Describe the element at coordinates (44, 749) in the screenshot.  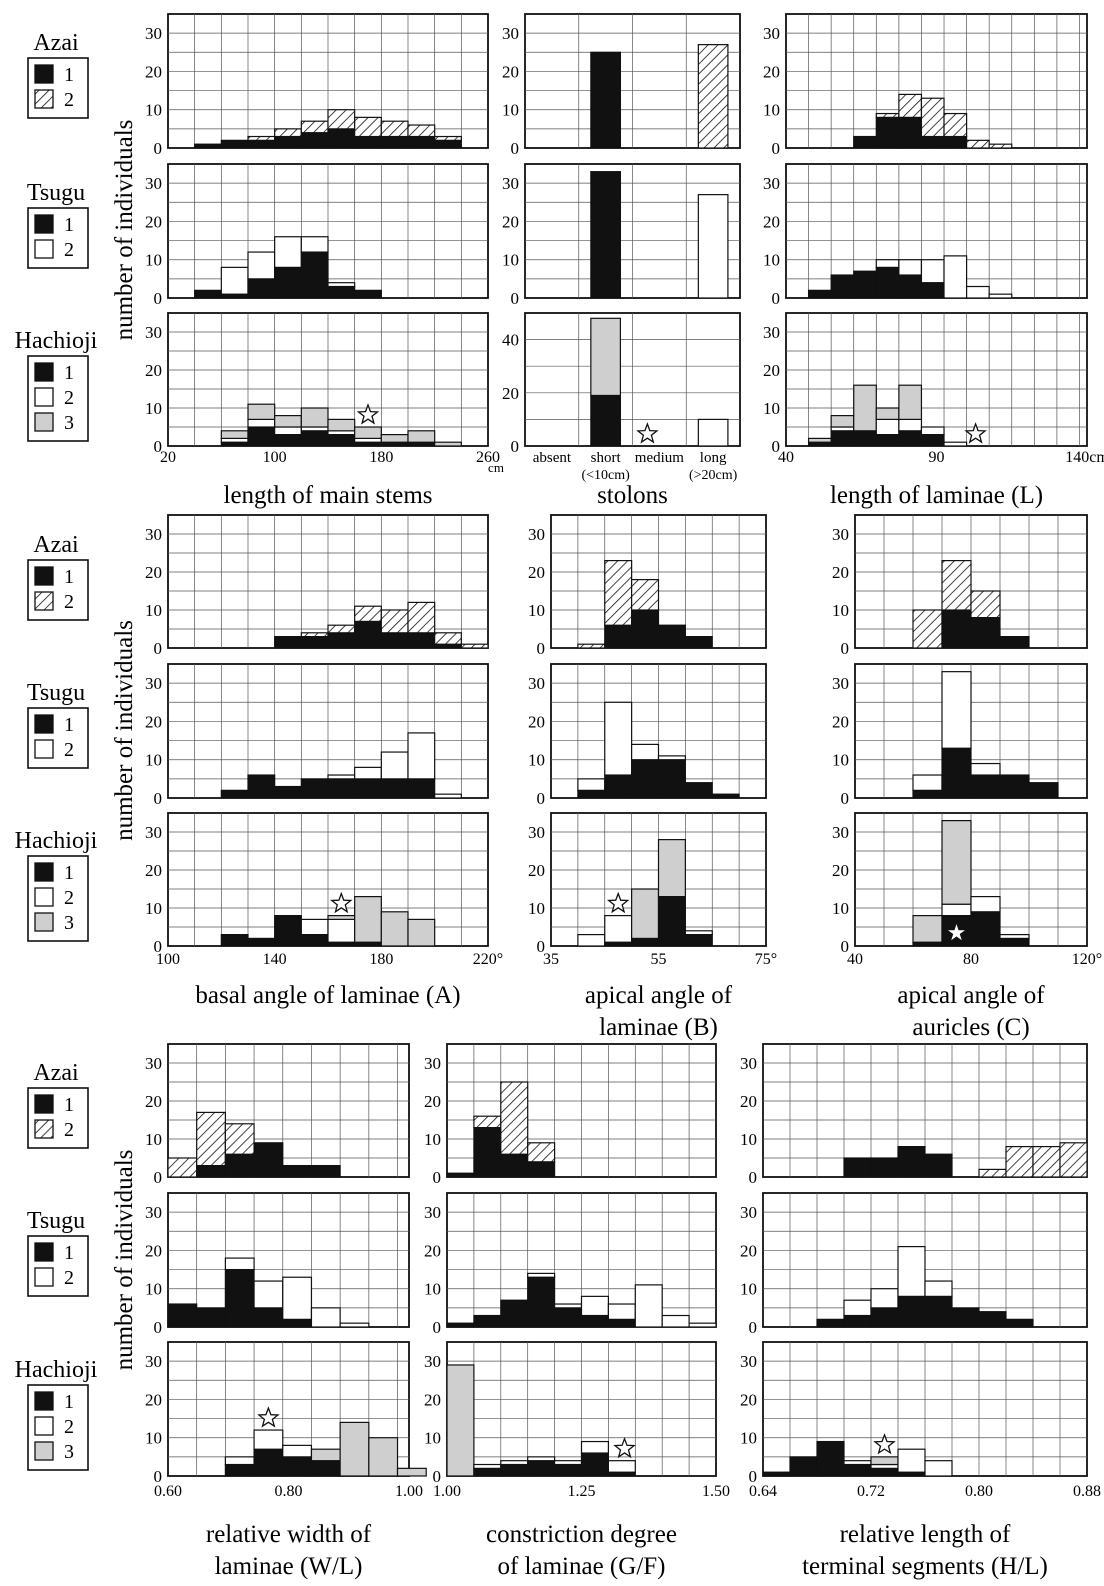
I see `legend-swatch-white` at that location.